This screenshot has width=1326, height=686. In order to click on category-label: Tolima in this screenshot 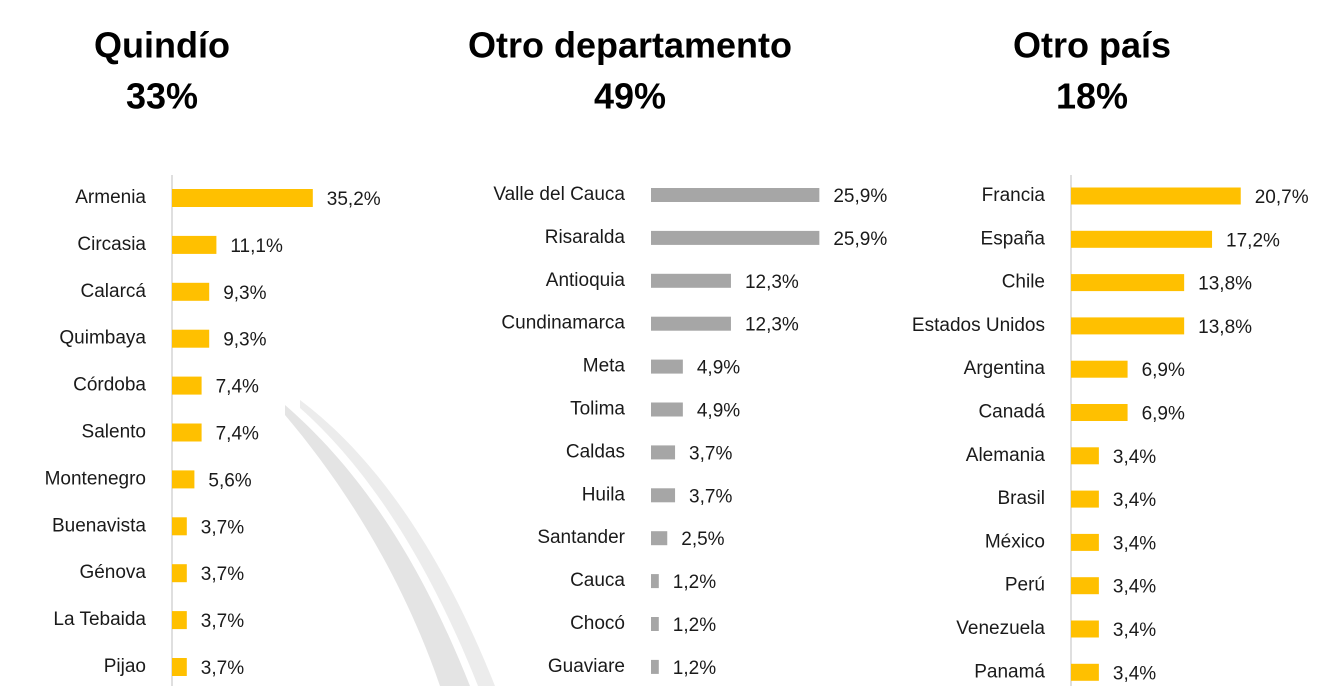, I will do `click(597, 409)`.